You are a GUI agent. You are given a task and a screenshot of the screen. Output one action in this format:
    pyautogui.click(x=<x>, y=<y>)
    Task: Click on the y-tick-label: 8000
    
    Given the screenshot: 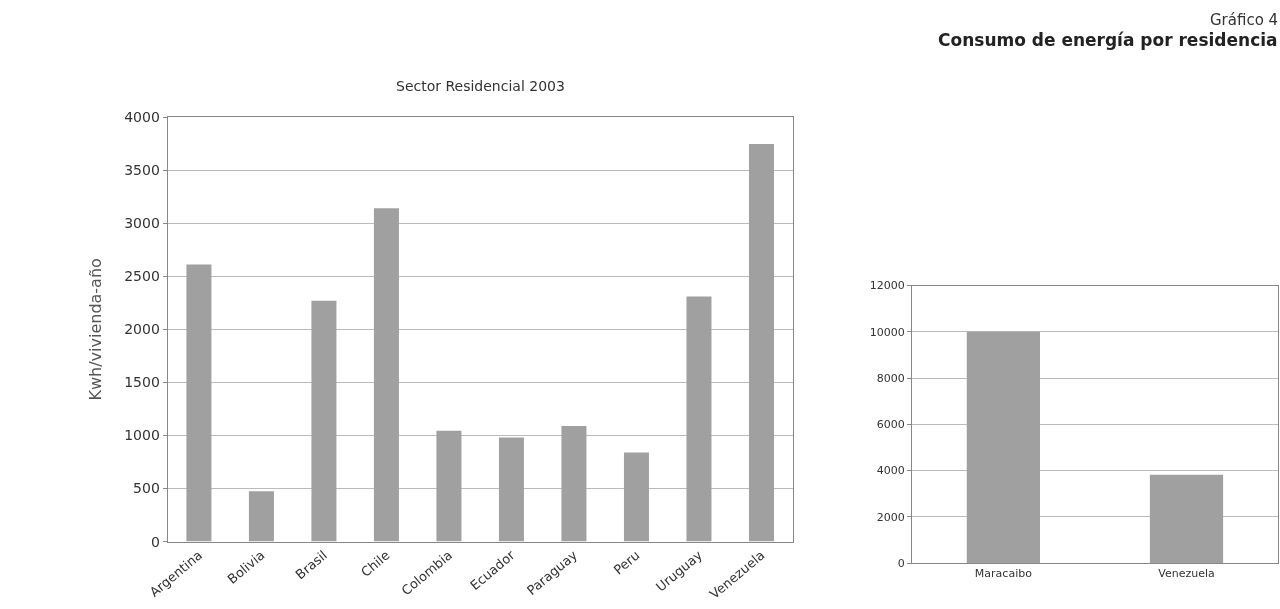 What is the action you would take?
    pyautogui.click(x=890, y=378)
    